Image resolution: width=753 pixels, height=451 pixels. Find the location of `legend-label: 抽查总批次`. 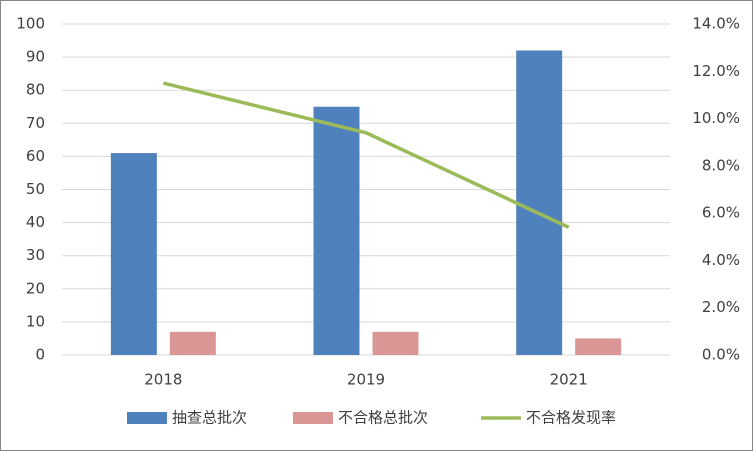

legend-label: 抽查总批次 is located at coordinates (209, 418).